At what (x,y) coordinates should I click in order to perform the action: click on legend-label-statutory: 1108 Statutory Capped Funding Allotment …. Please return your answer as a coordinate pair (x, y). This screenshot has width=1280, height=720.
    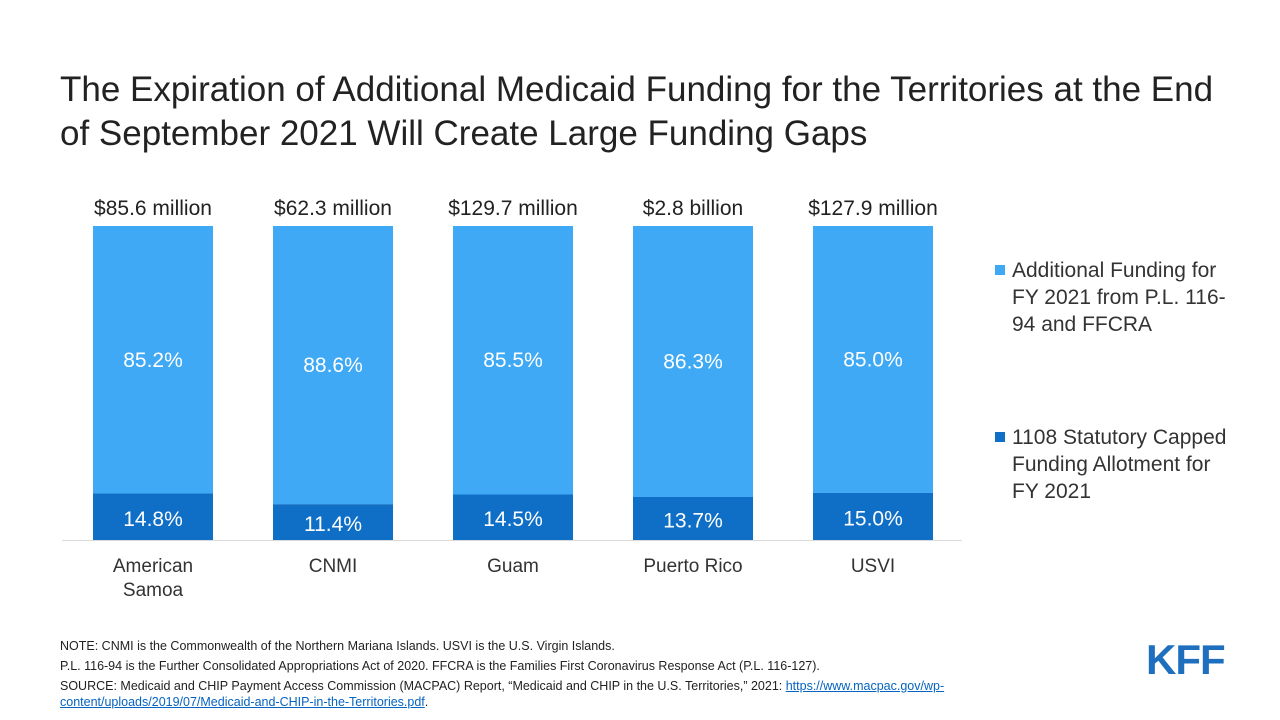
    Looking at the image, I should click on (1119, 464).